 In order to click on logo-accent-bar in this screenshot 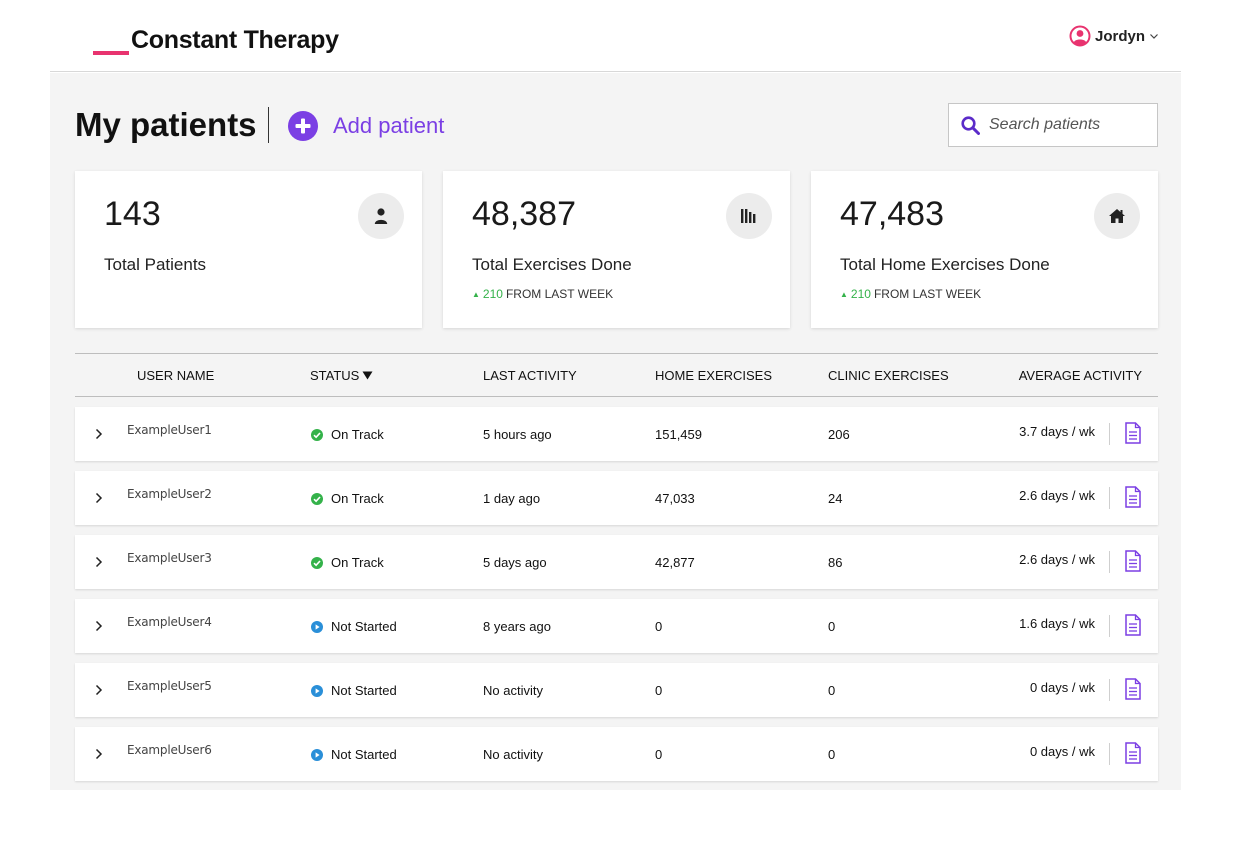, I will do `click(111, 53)`.